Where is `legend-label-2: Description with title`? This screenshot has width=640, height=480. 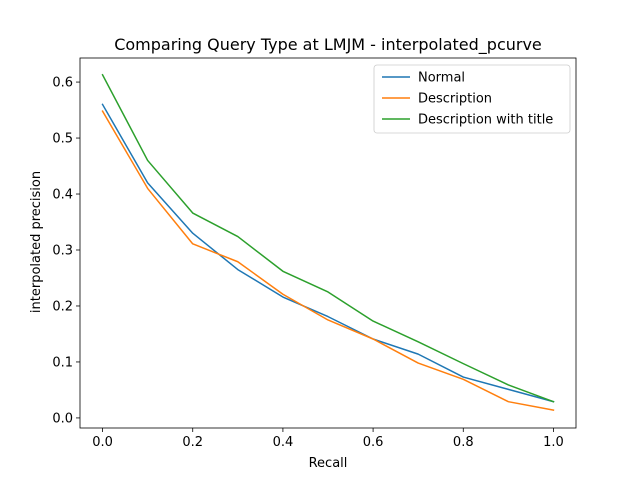 legend-label-2: Description with title is located at coordinates (485, 120).